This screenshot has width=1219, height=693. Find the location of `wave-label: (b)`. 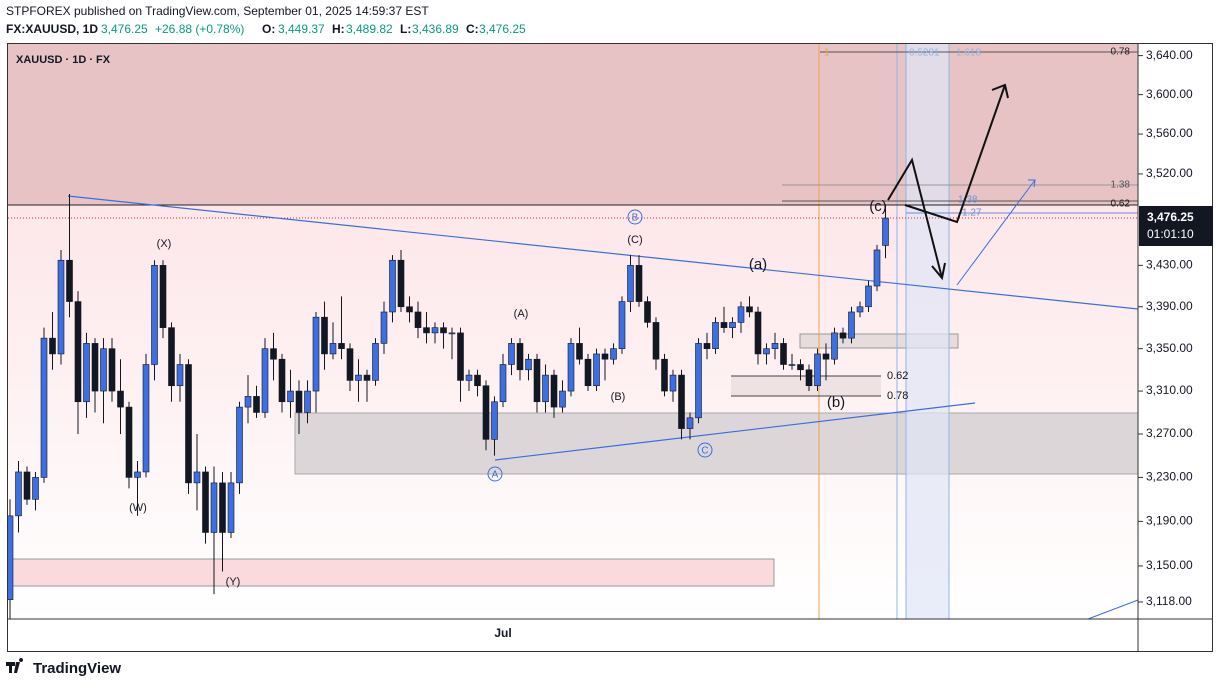

wave-label: (b) is located at coordinates (836, 402).